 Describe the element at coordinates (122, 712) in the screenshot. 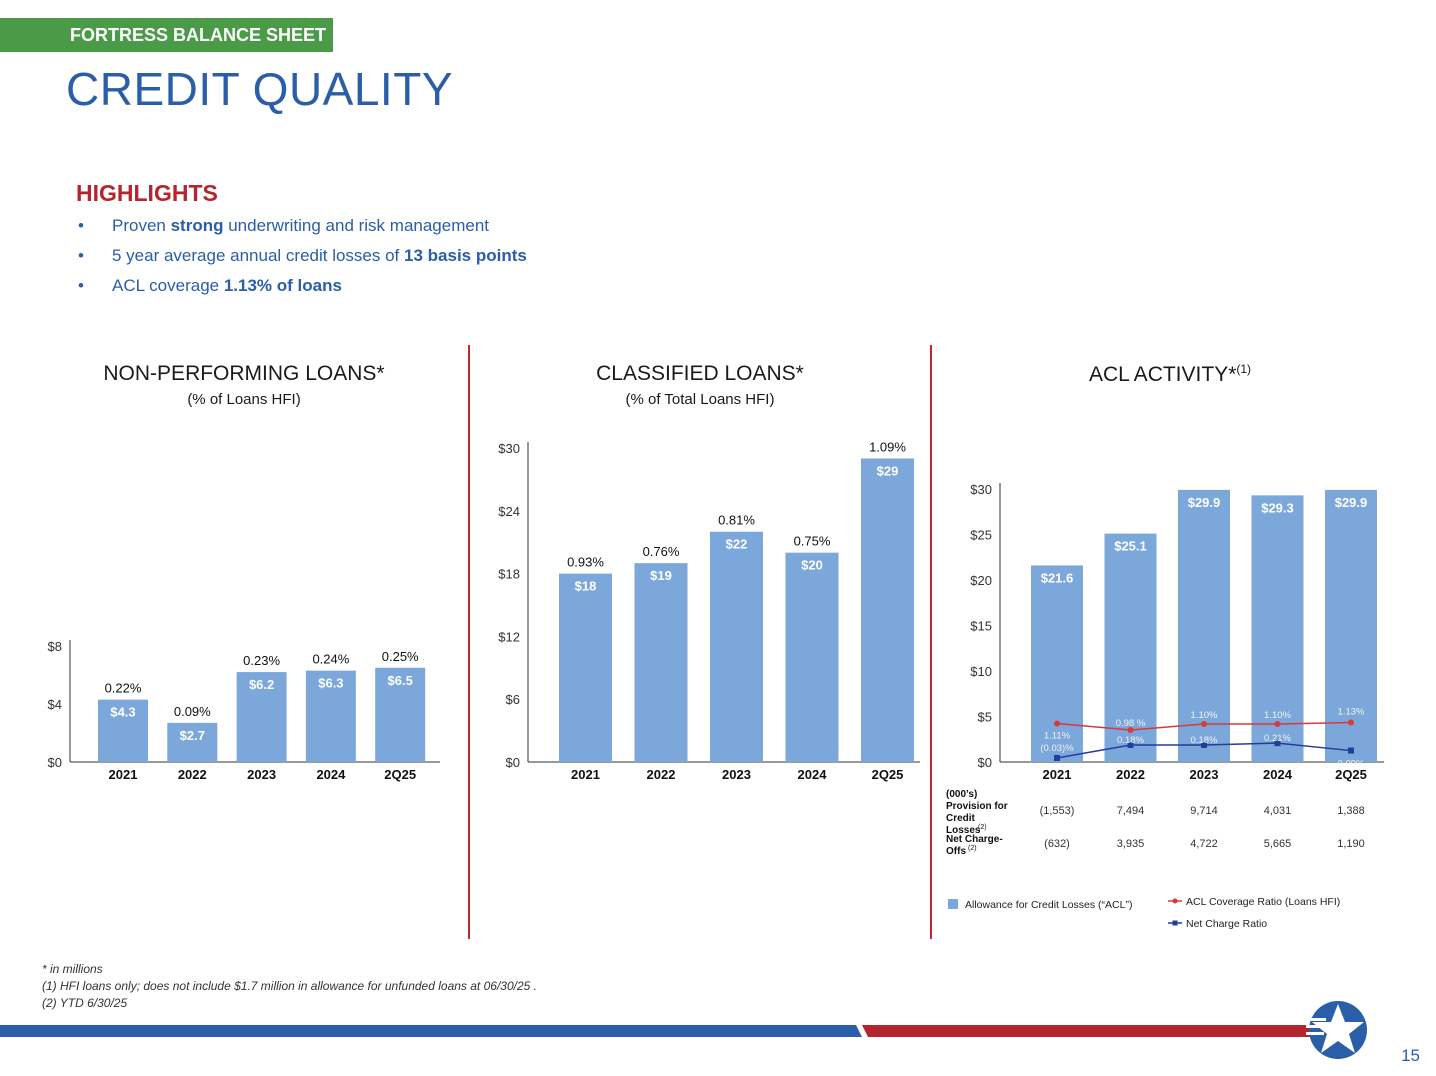

I see `bar-value-label: $4.3` at that location.